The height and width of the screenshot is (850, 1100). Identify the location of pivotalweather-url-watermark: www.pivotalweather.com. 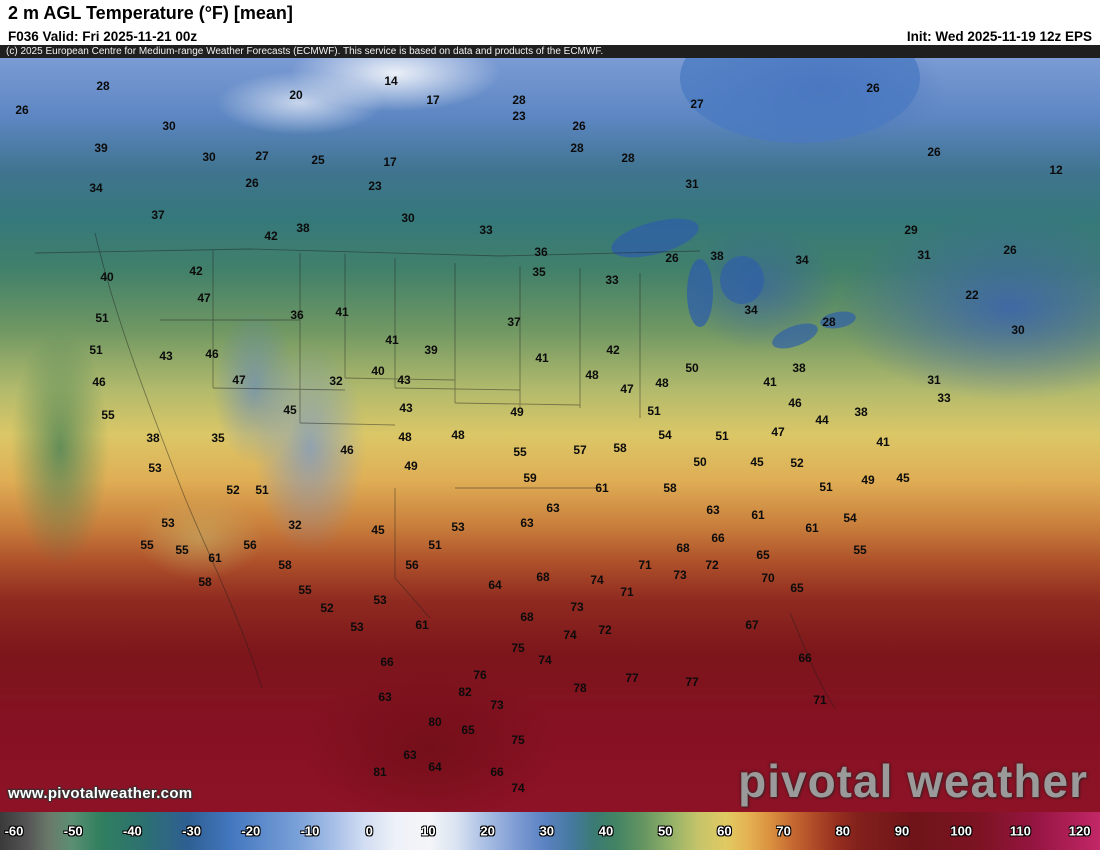
(100, 793).